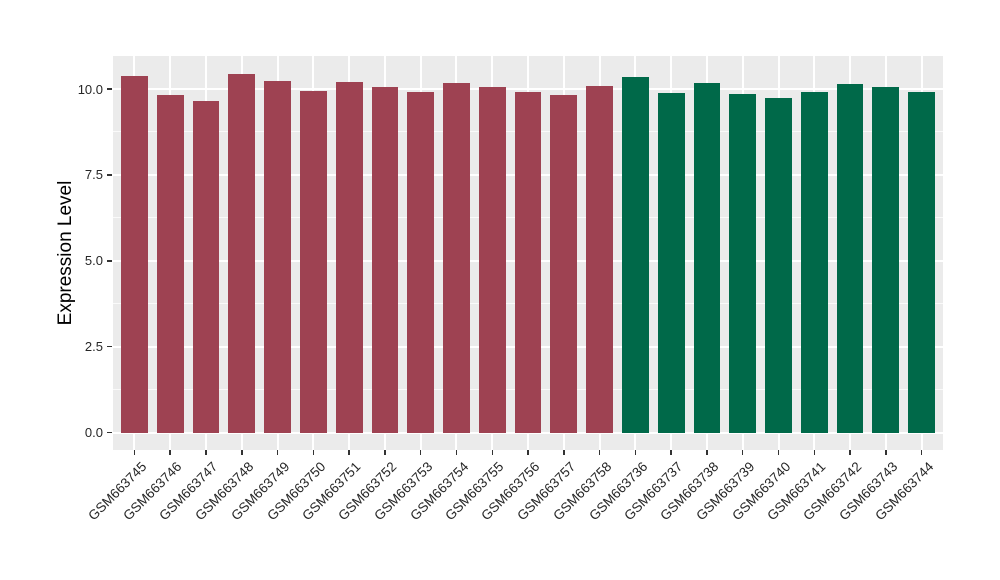 The width and height of the screenshot is (1000, 580). I want to click on bar-GSM663754, so click(456, 258).